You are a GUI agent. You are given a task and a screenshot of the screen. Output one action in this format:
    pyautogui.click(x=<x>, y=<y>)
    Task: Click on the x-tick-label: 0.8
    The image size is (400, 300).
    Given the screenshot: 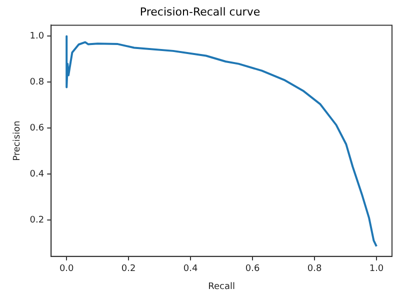 What is the action you would take?
    pyautogui.click(x=314, y=269)
    